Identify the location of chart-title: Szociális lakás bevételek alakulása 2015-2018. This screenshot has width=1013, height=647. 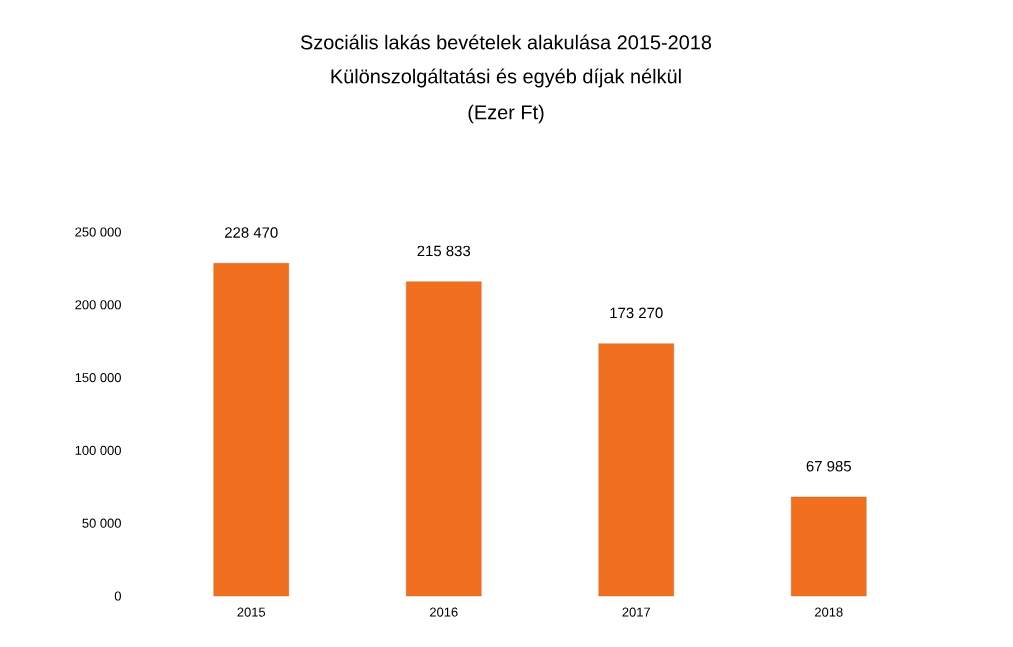
(506, 42).